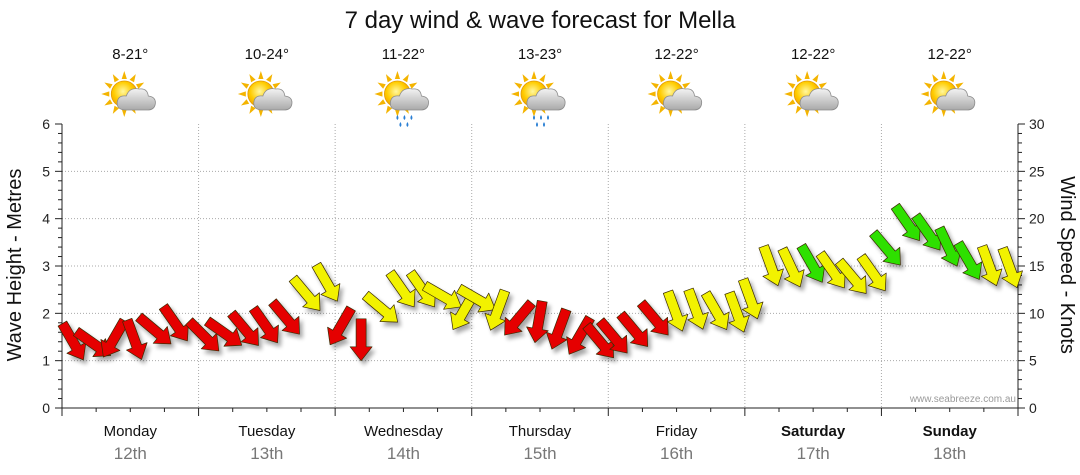 This screenshot has width=1080, height=475. I want to click on temperature-label: 10-24°, so click(267, 54).